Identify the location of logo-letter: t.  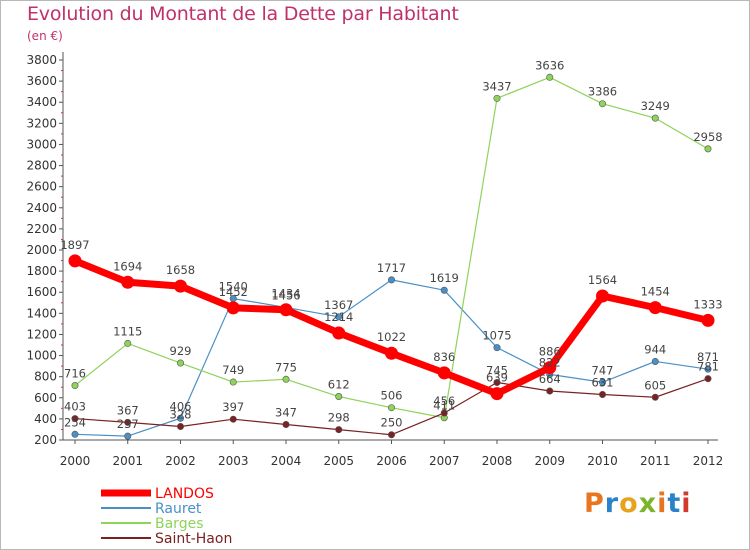
(674, 503).